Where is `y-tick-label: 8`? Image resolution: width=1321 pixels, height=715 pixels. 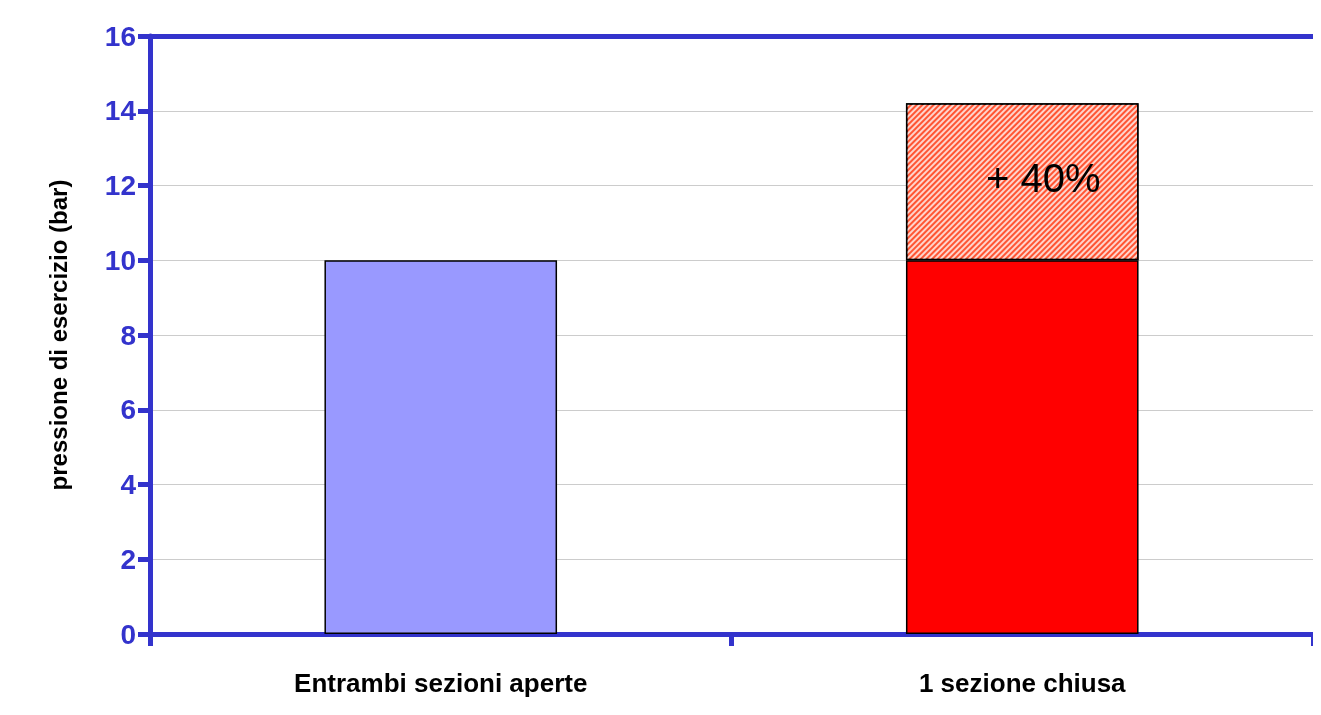 y-tick-label: 8 is located at coordinates (128, 335).